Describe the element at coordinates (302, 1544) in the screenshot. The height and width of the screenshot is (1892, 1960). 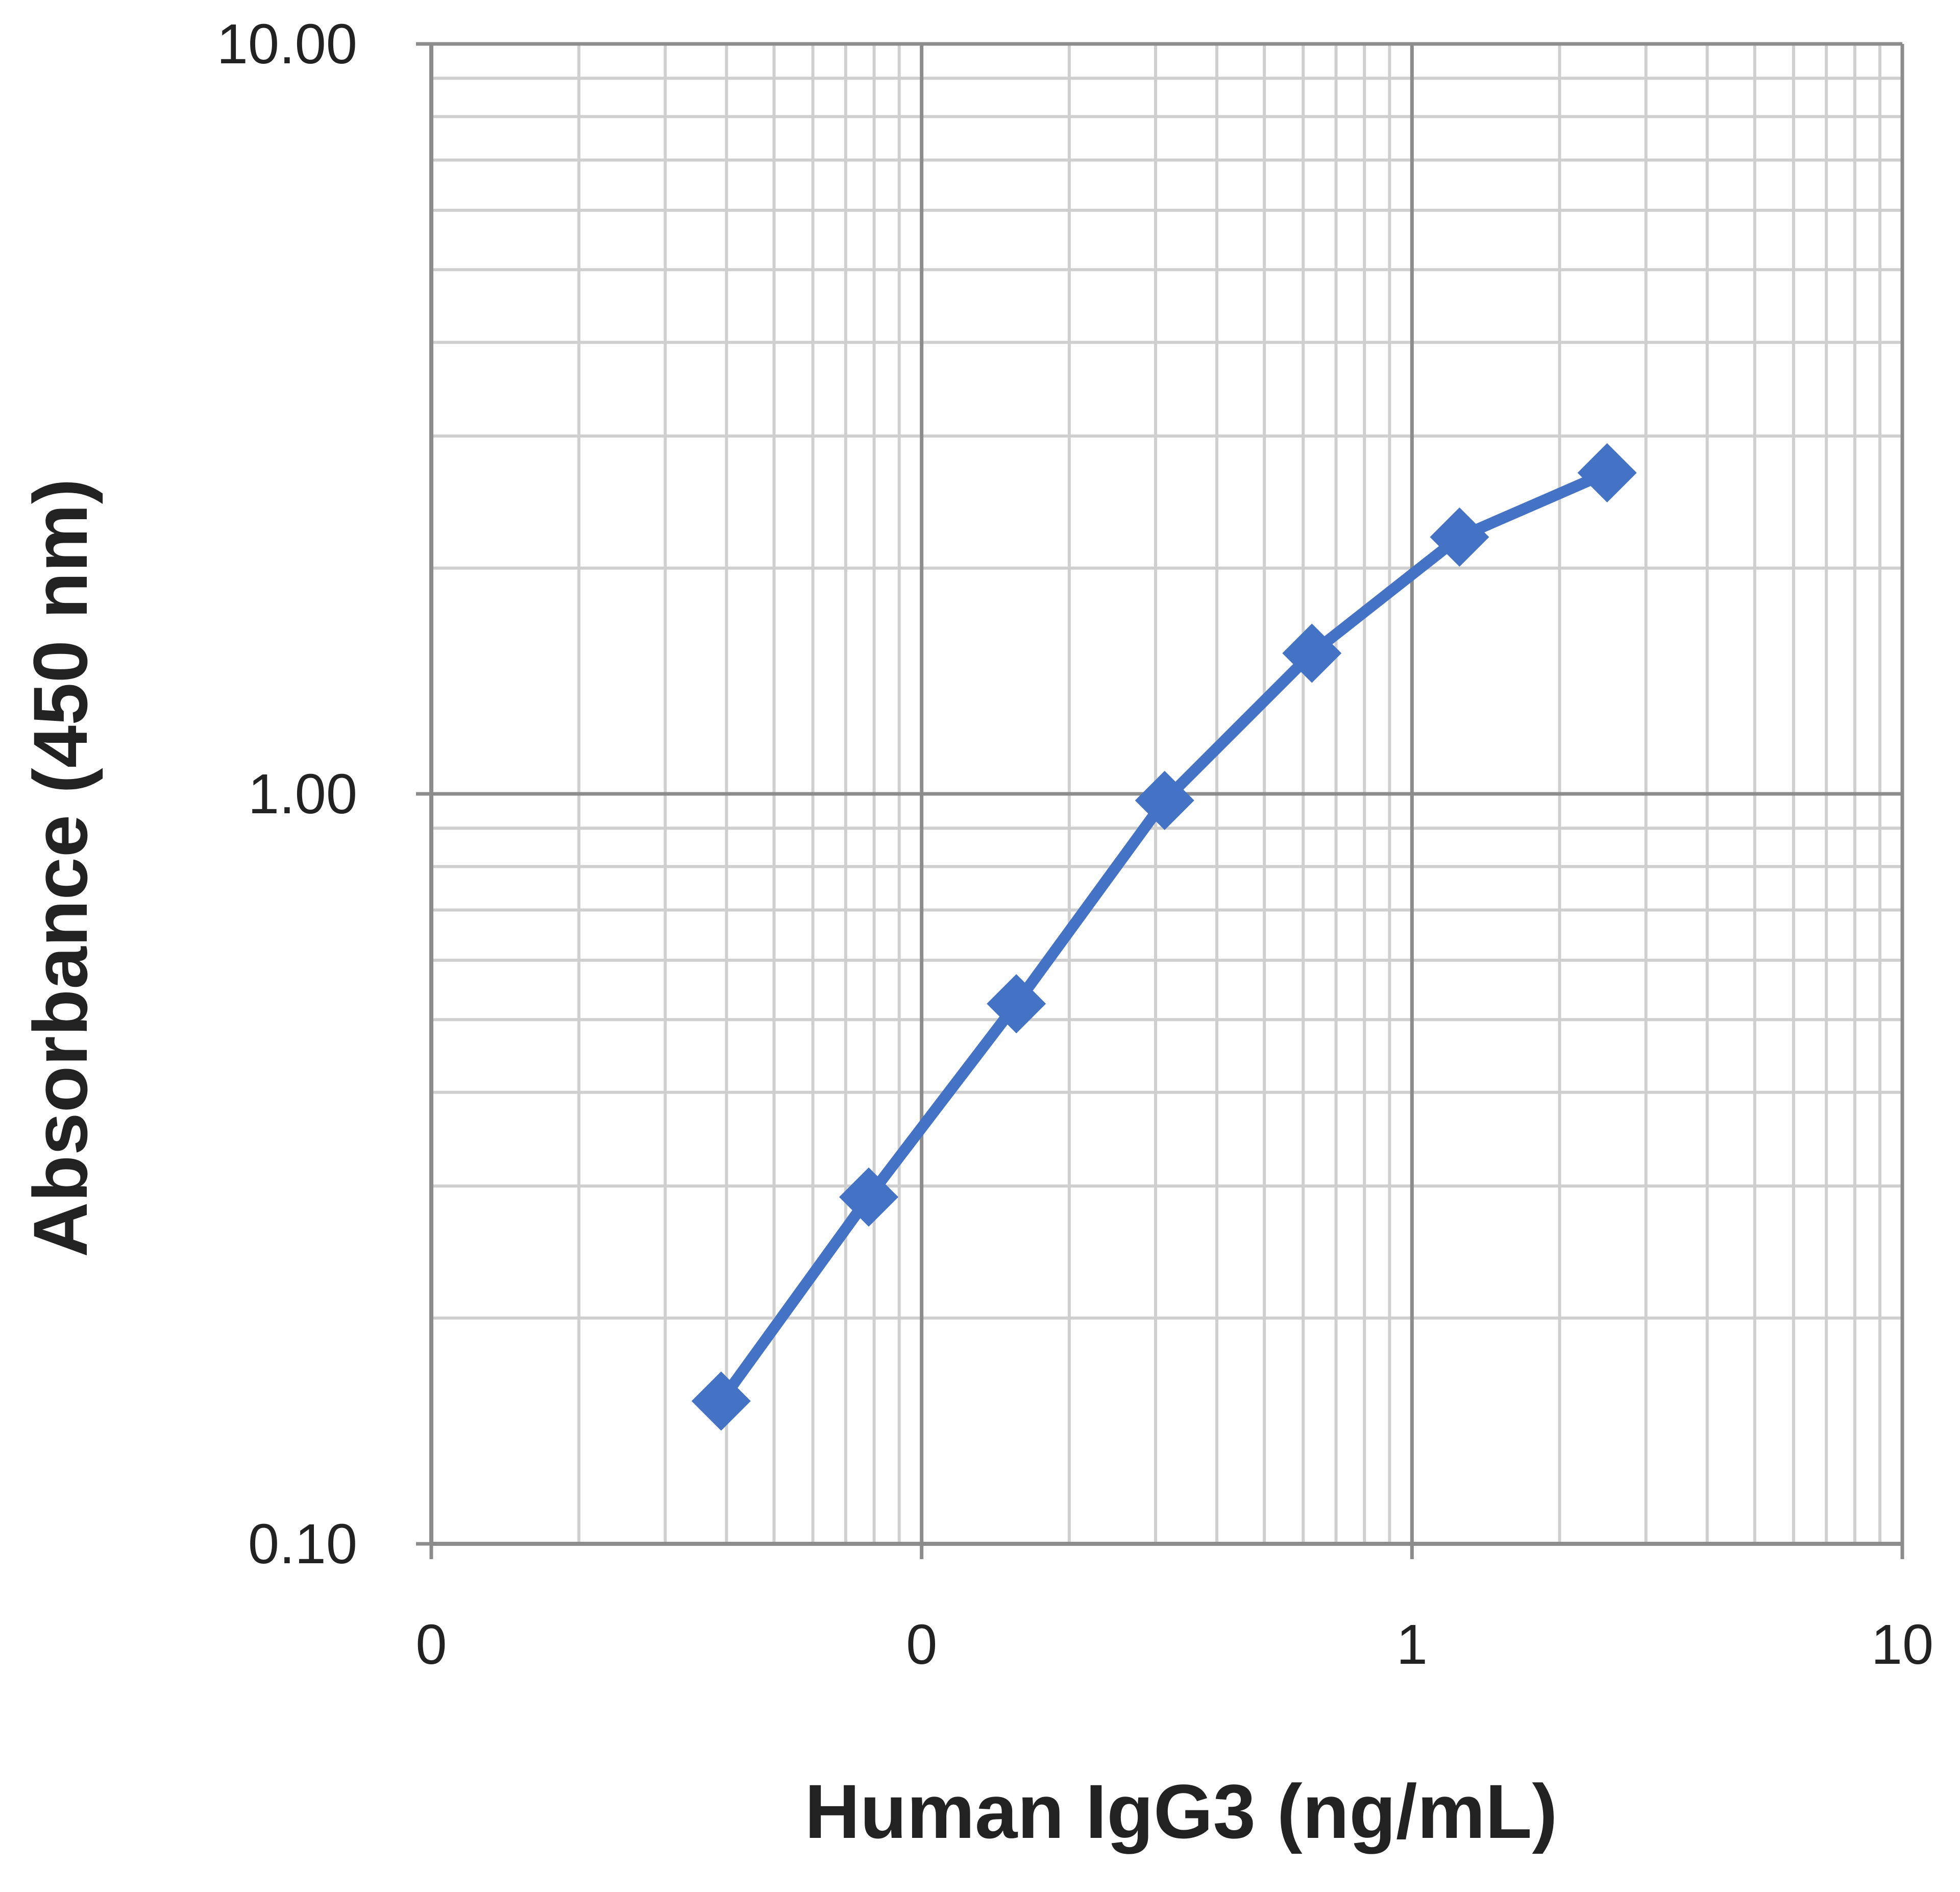
I see `y-tick-label: 0.10` at that location.